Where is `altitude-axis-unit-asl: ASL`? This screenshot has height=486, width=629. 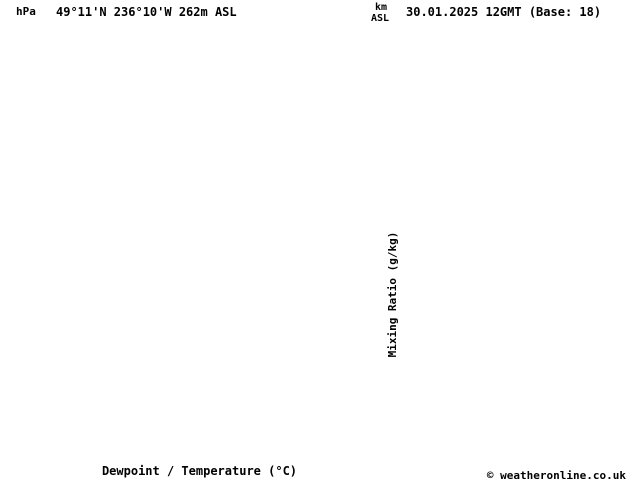 altitude-axis-unit-asl: ASL is located at coordinates (380, 18).